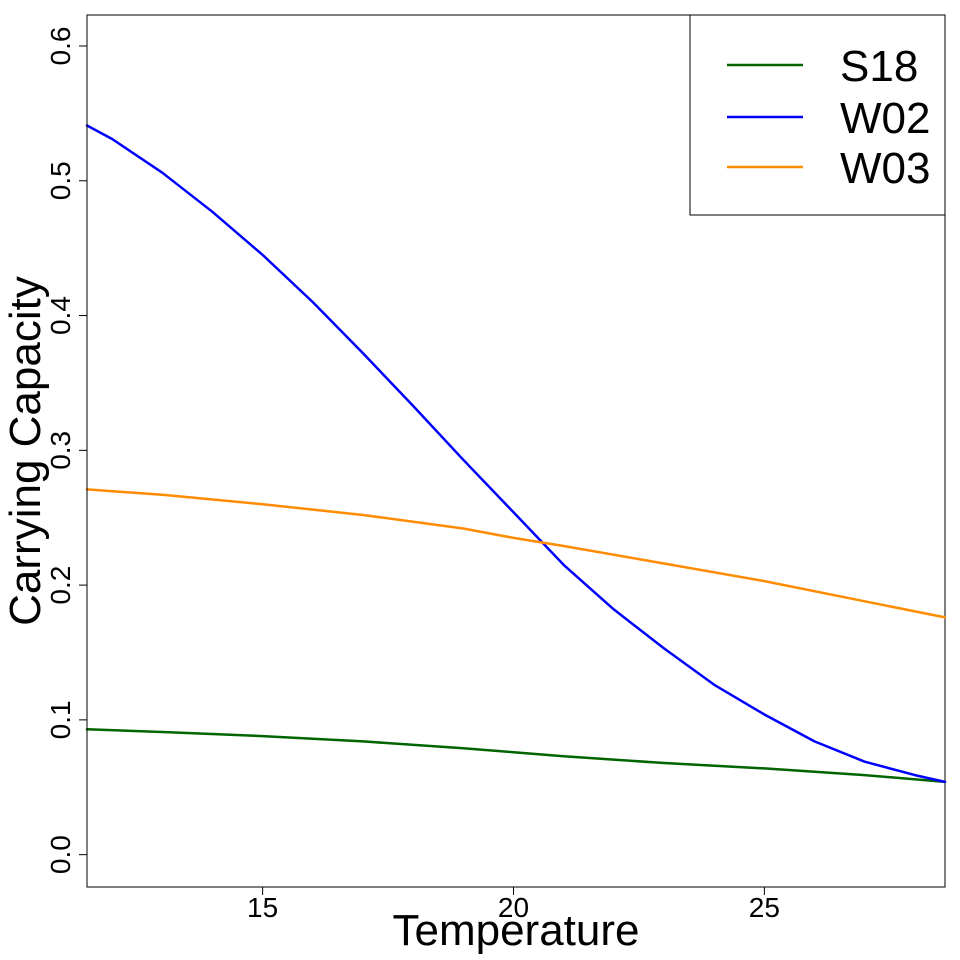 The height and width of the screenshot is (960, 960). Describe the element at coordinates (60, 46) in the screenshot. I see `y-tick-label: 0.6` at that location.